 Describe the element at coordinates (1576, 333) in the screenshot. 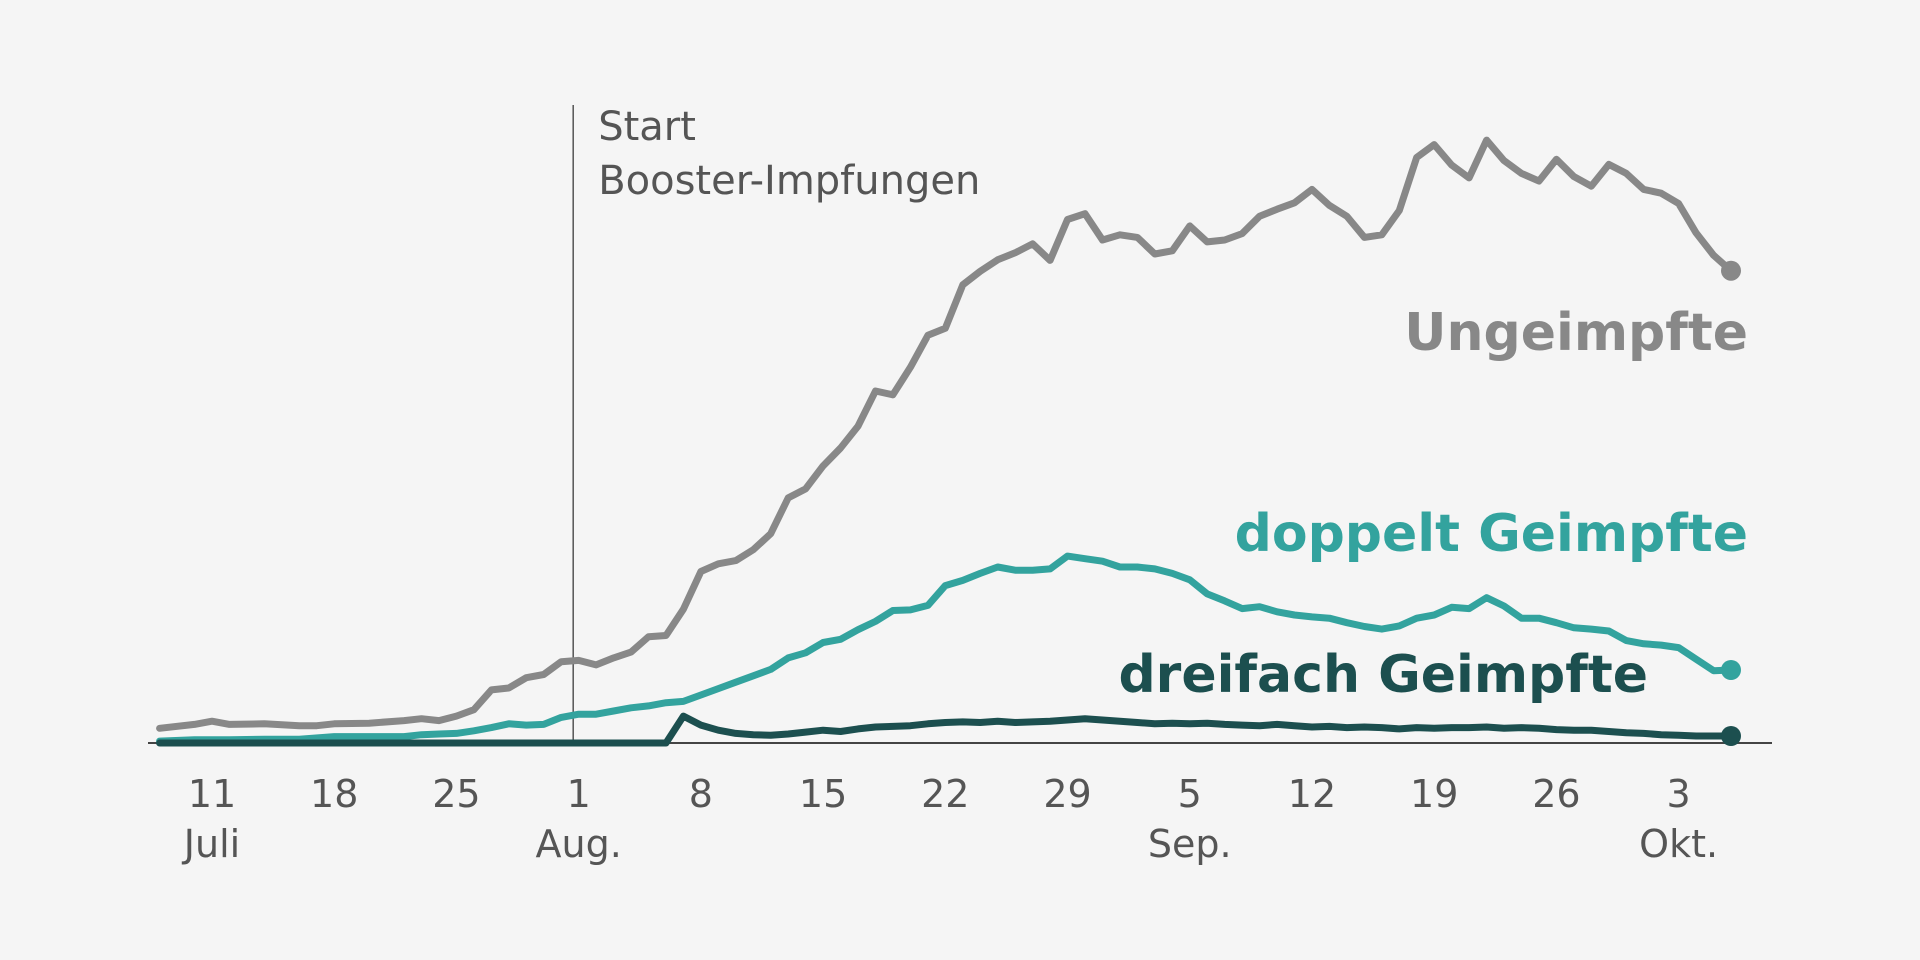

I see `series-label-0: Ungeimpfte` at that location.